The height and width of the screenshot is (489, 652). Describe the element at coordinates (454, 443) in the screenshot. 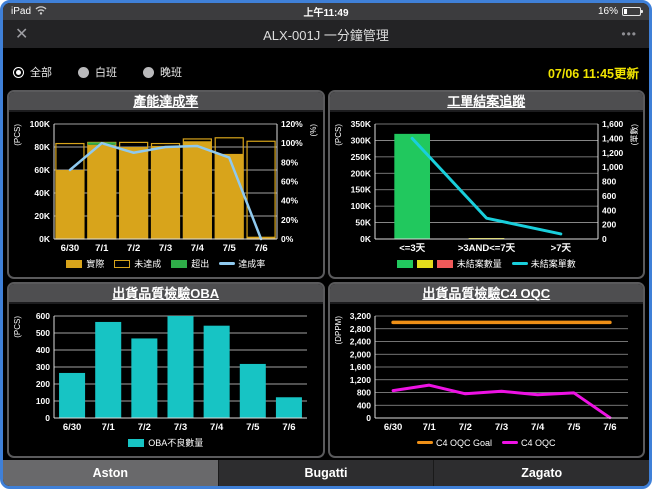

I see `legend-item: C4 OQC Goal` at that location.